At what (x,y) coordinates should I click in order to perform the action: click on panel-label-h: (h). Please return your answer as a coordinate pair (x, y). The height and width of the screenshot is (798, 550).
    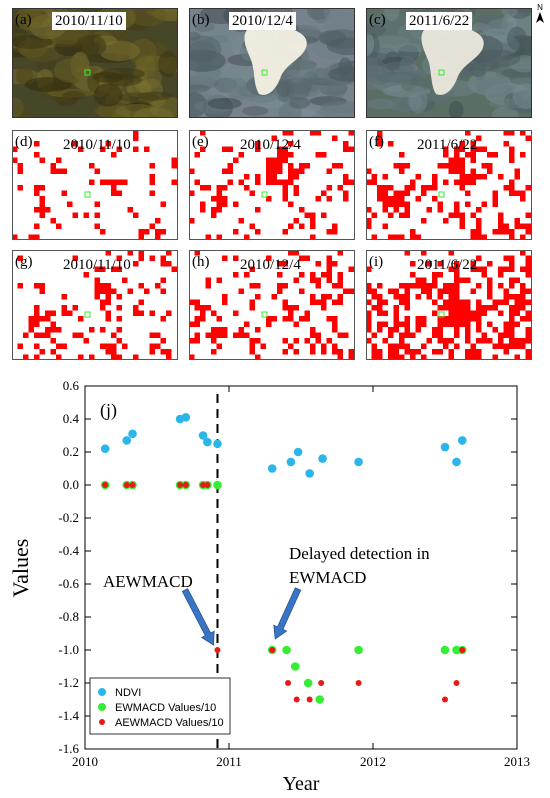
    Looking at the image, I should click on (201, 262).